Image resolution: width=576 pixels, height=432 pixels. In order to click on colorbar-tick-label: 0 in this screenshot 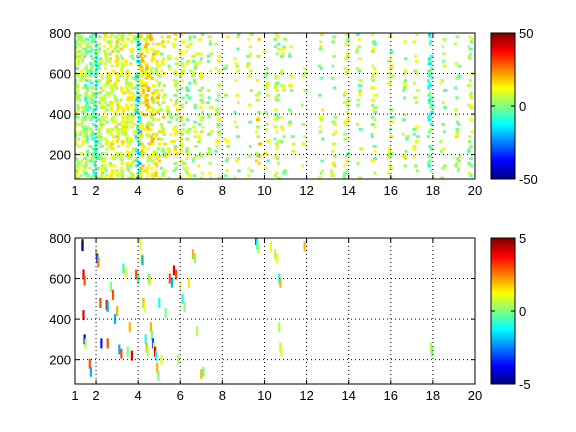, I will do `click(522, 311)`.